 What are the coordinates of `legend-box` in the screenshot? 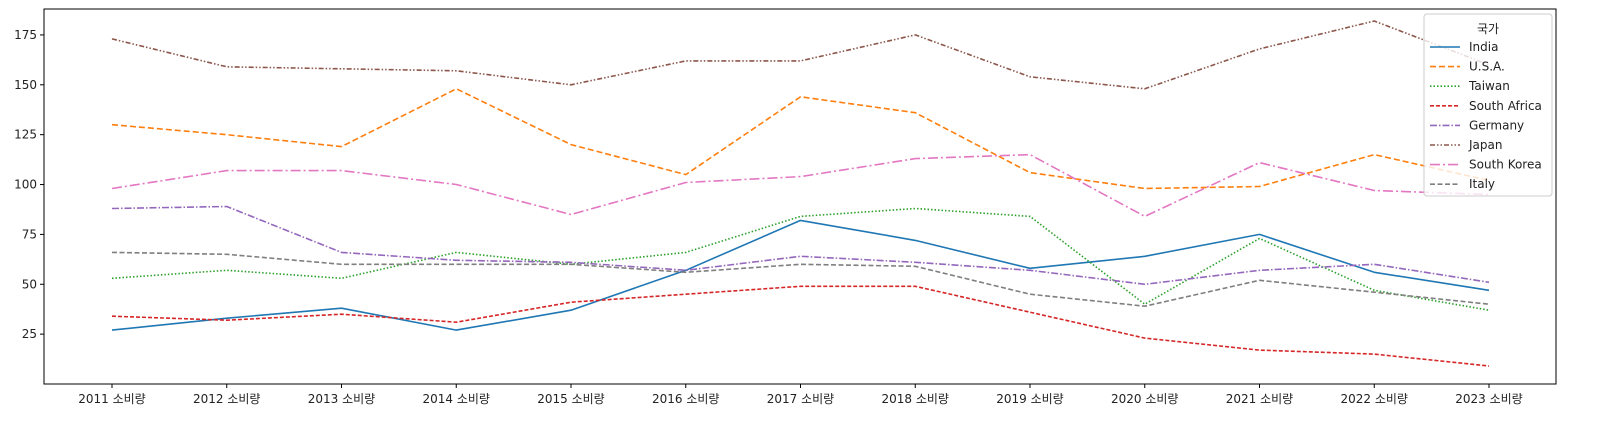 It's located at (1488, 105).